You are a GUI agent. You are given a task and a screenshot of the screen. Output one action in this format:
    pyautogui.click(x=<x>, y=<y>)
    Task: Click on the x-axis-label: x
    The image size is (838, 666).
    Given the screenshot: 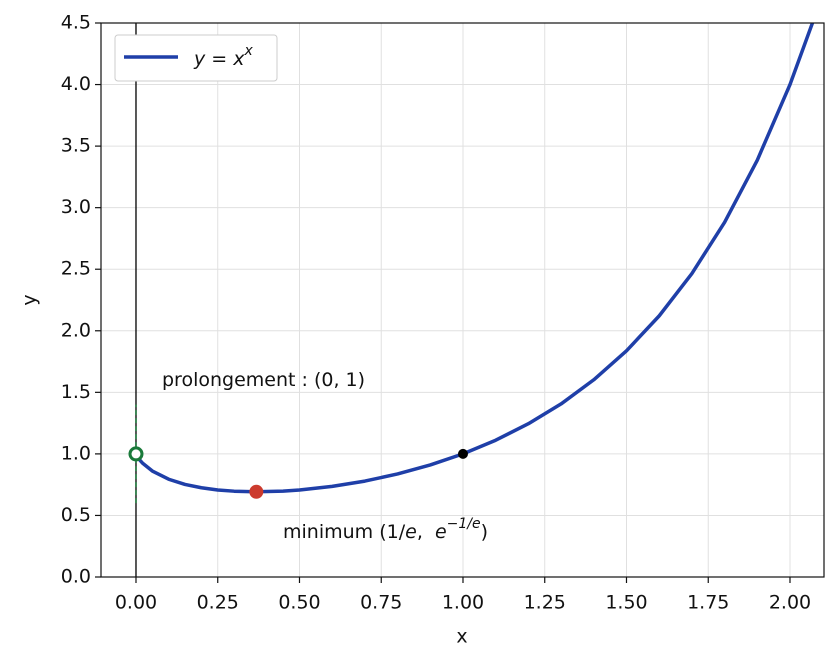 What is the action you would take?
    pyautogui.click(x=461, y=637)
    